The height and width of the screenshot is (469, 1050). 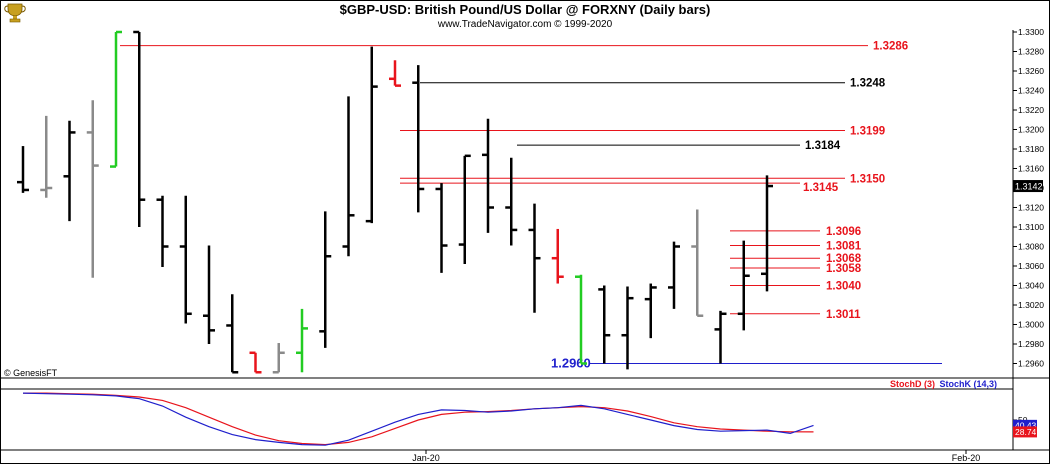 I want to click on indicator-value-label: 40.43, so click(x=1026, y=425).